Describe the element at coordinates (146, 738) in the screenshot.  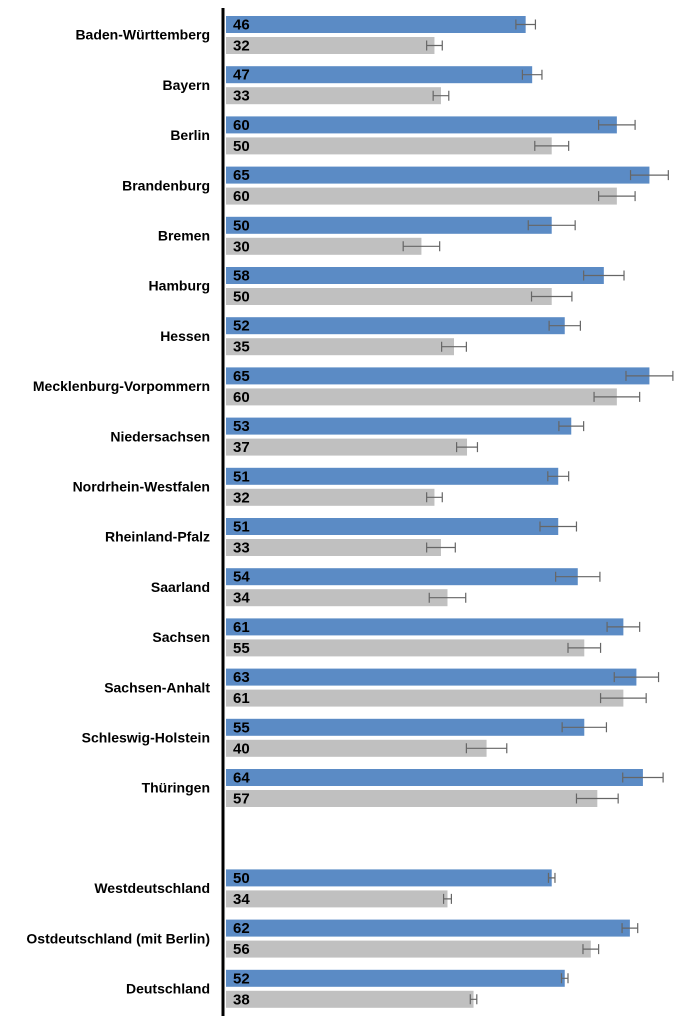
I see `category-label: Schleswig-Holstein` at that location.